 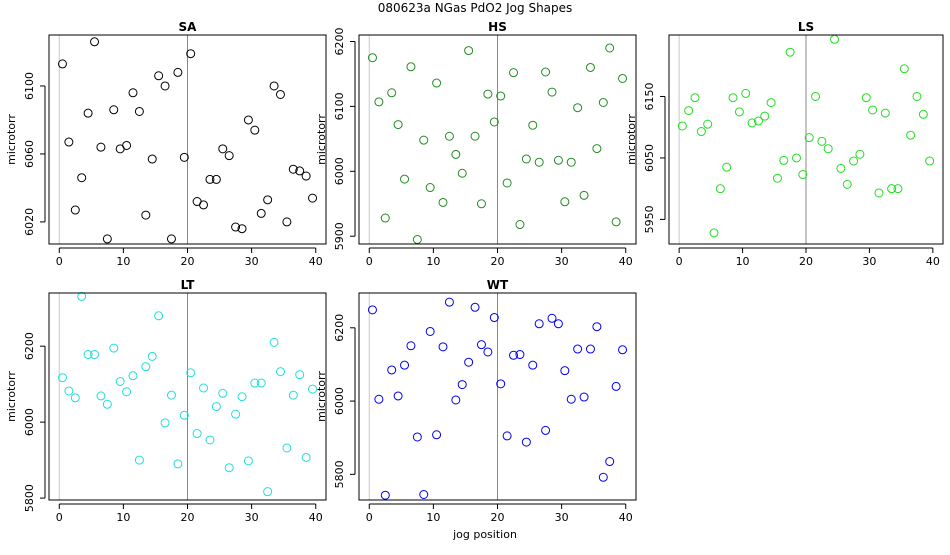 What do you see at coordinates (649, 96) in the screenshot?
I see `y-tick-label: 6150` at bounding box center [649, 96].